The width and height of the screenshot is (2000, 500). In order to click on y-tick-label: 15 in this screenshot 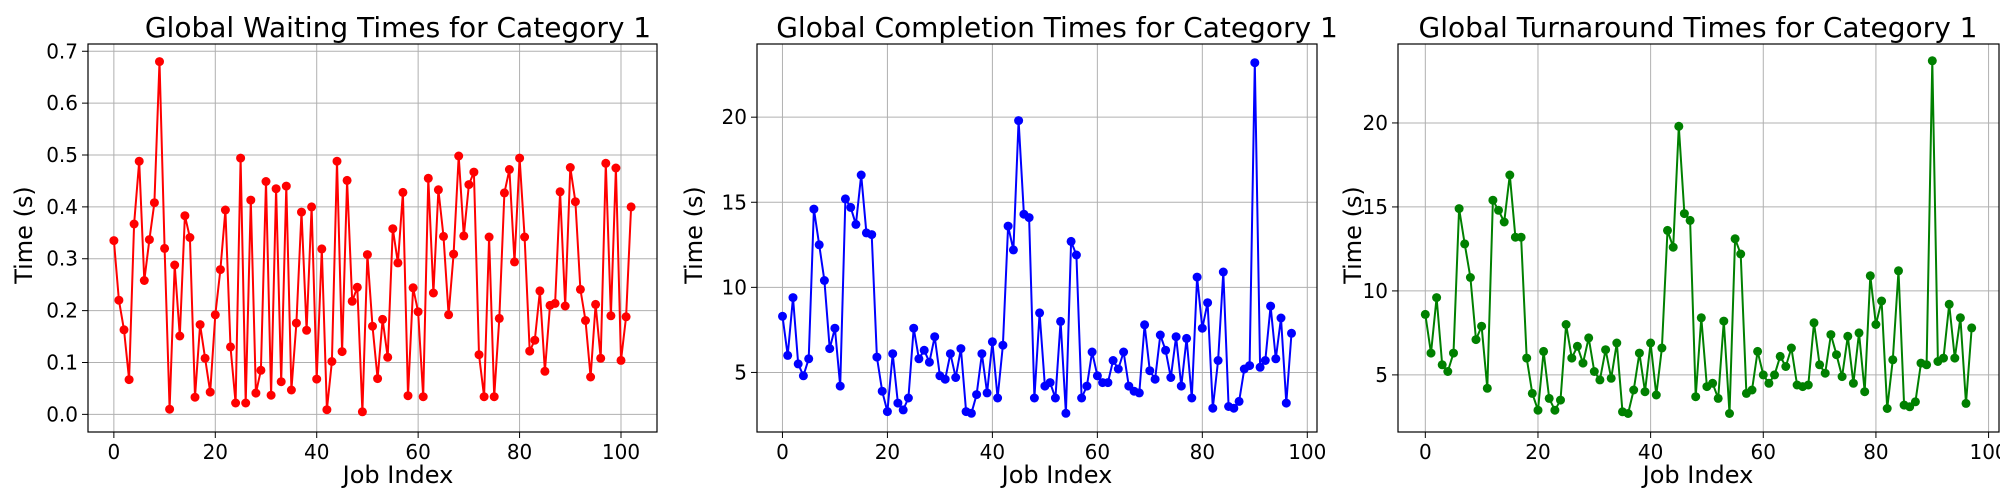, I will do `click(734, 202)`.